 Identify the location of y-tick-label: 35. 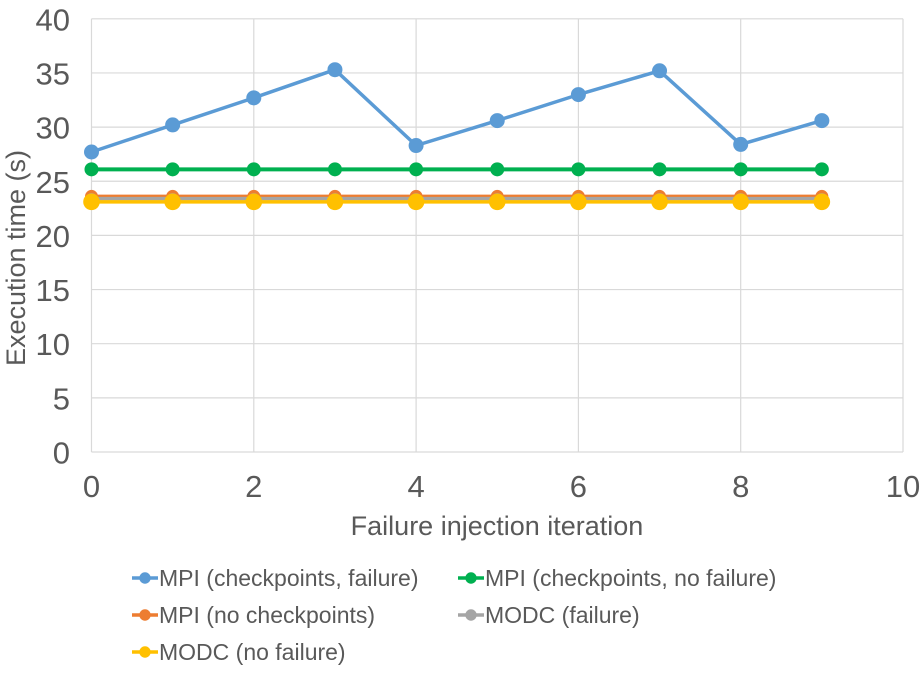
(53, 73).